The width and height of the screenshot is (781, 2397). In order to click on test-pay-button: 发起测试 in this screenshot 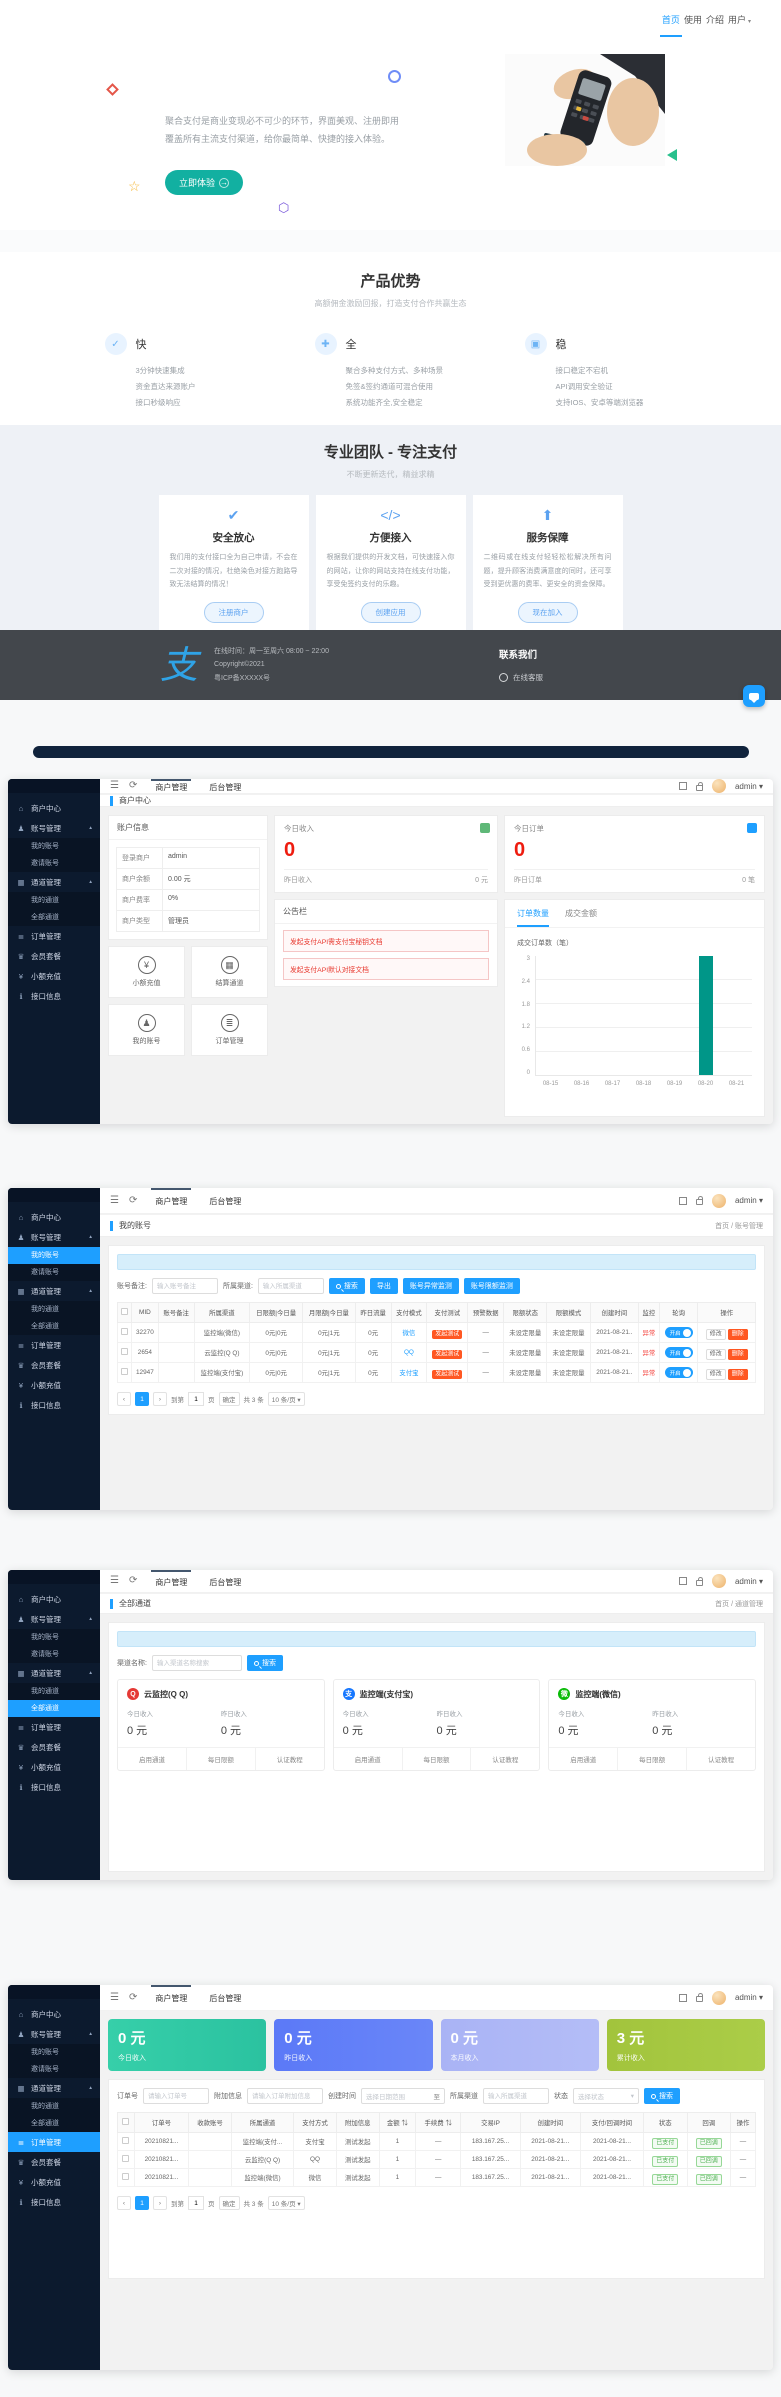, I will do `click(447, 1334)`.